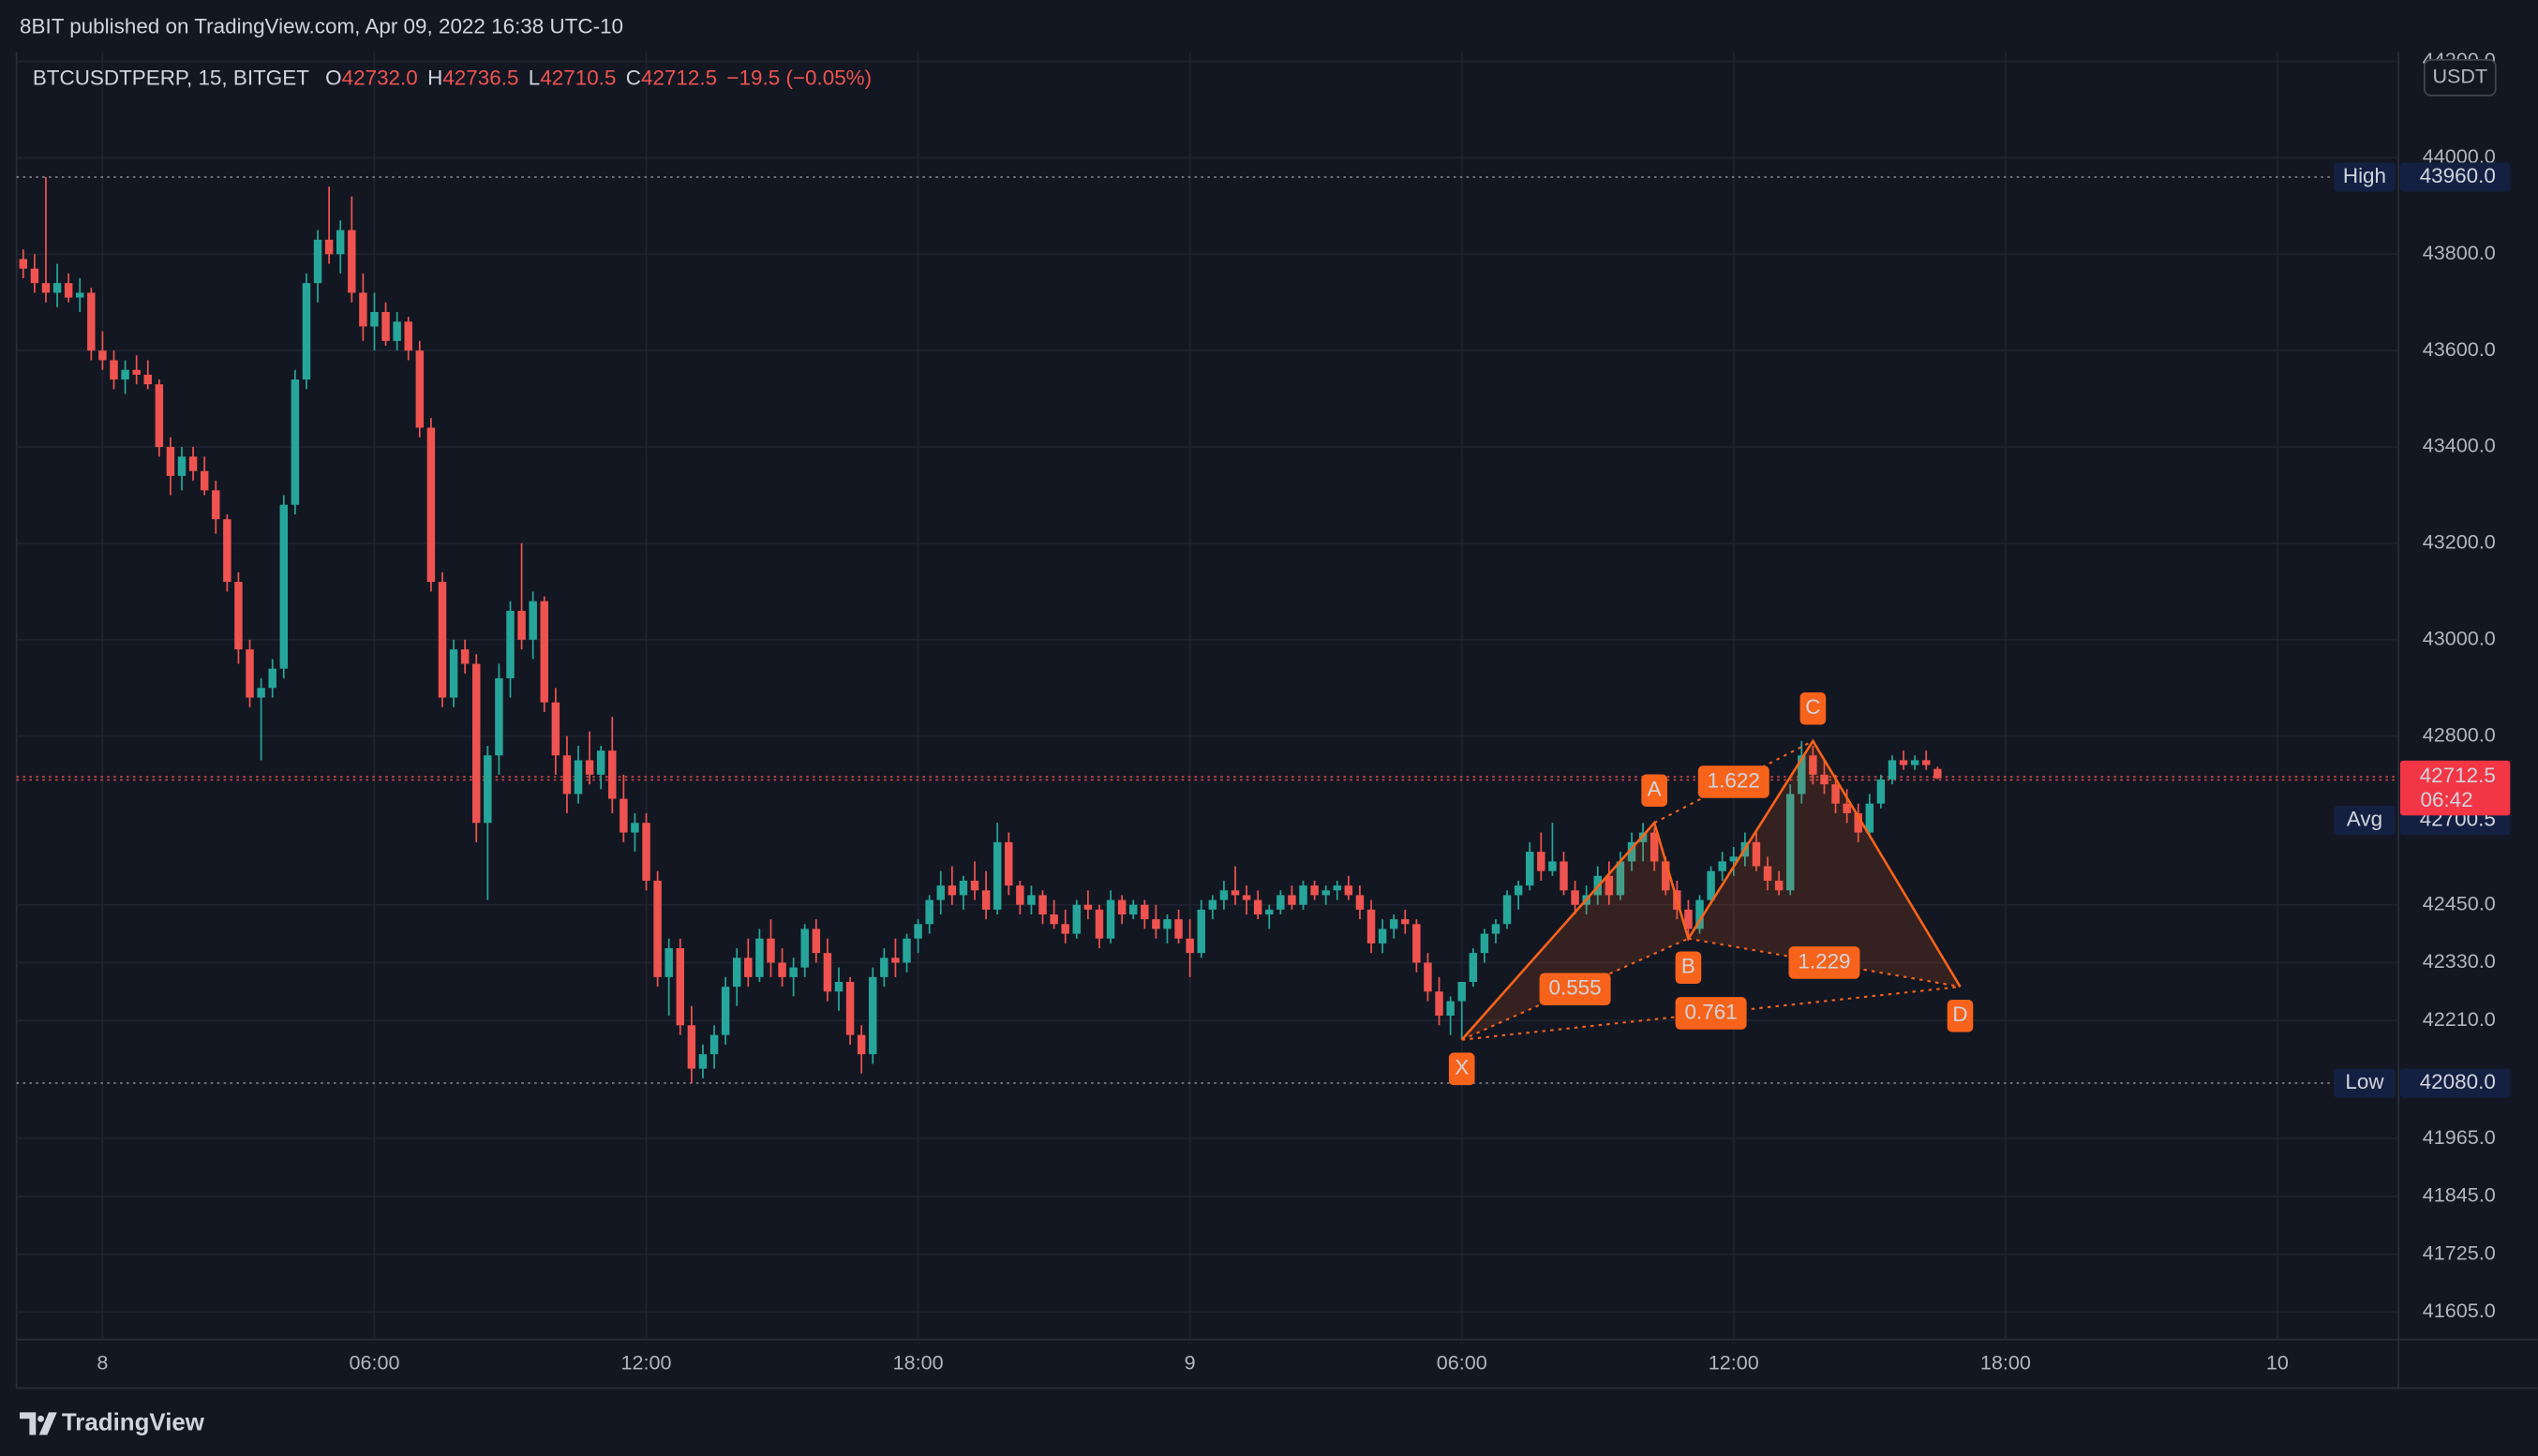  Describe the element at coordinates (1655, 789) in the screenshot. I see `point-label: A` at that location.